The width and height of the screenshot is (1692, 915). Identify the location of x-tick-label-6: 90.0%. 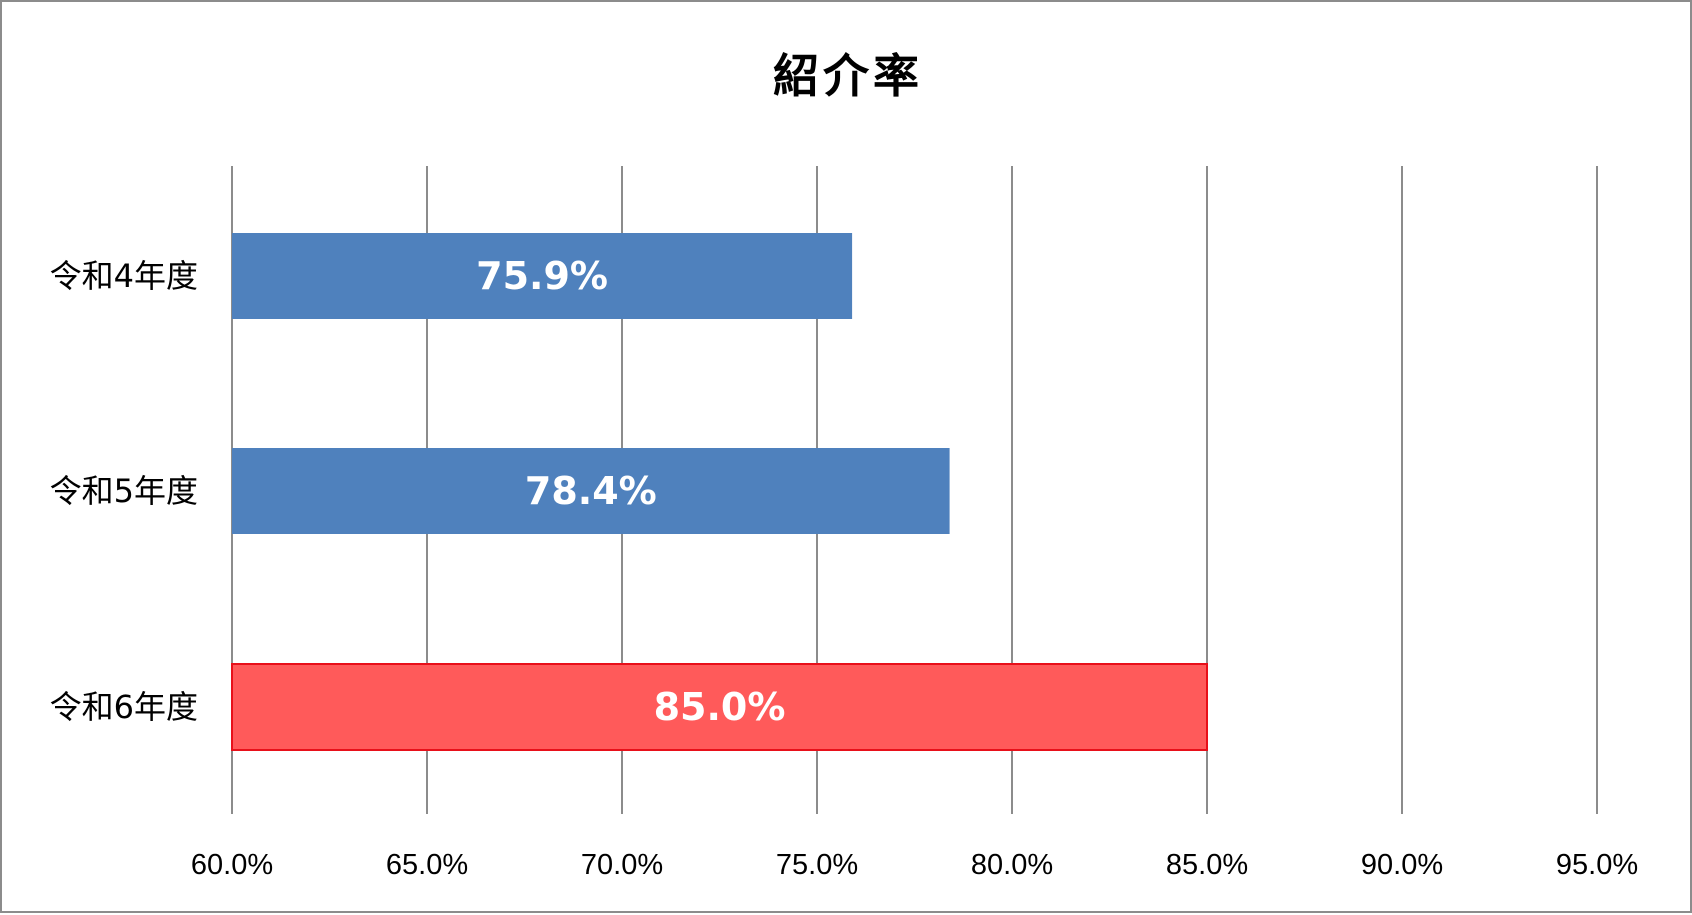
(1402, 865).